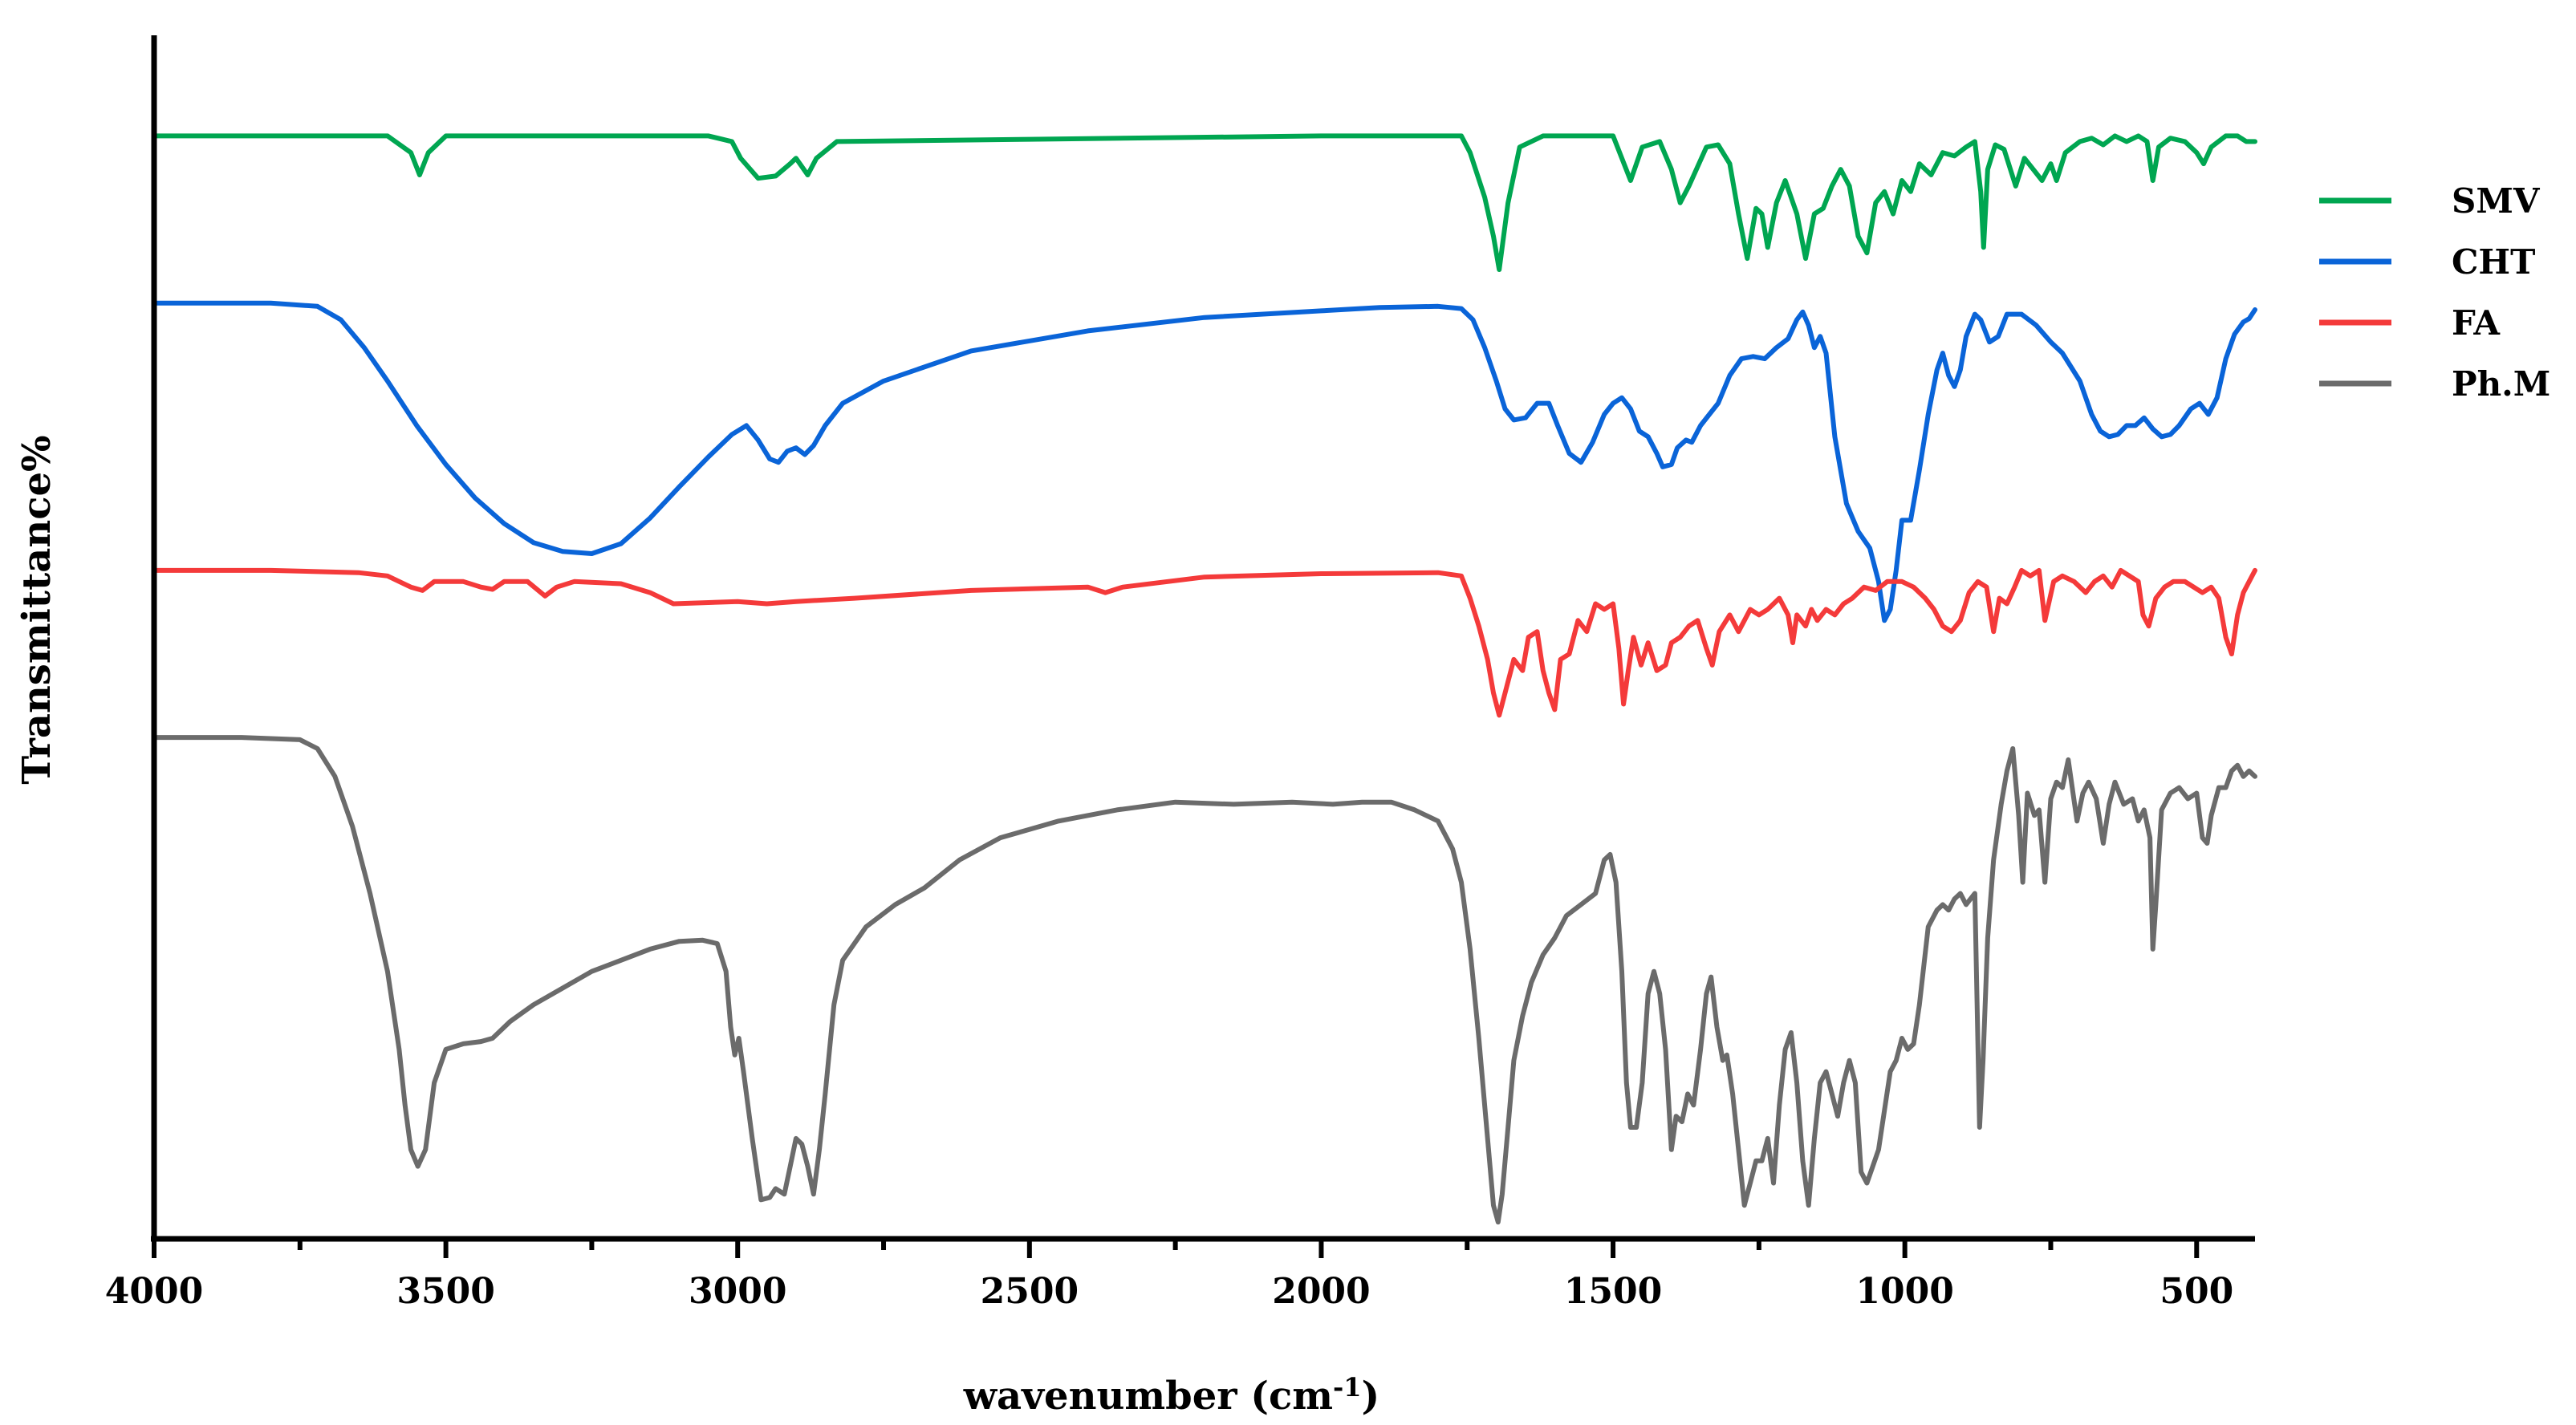 The height and width of the screenshot is (1425, 2576). What do you see at coordinates (1204, 202) in the screenshot?
I see `series-line-smv` at bounding box center [1204, 202].